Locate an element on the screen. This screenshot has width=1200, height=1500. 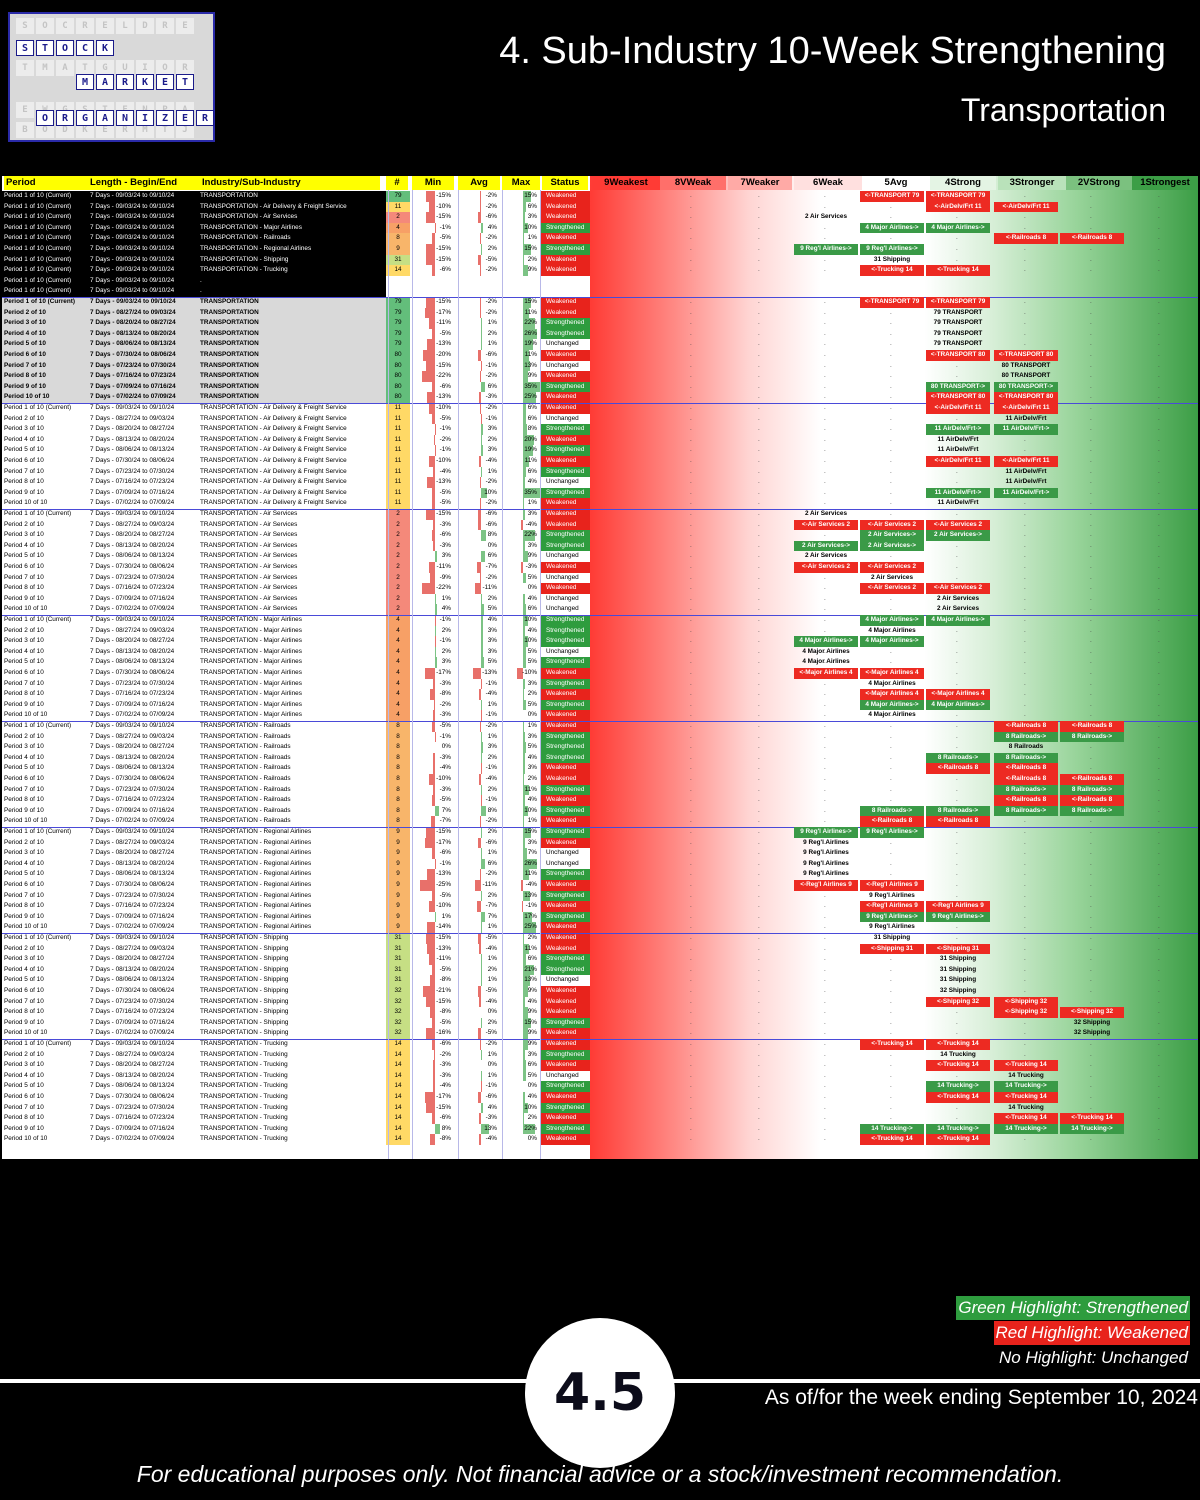
row-industry: TRANSPORTATION - Trucking is located at coordinates (244, 1107).